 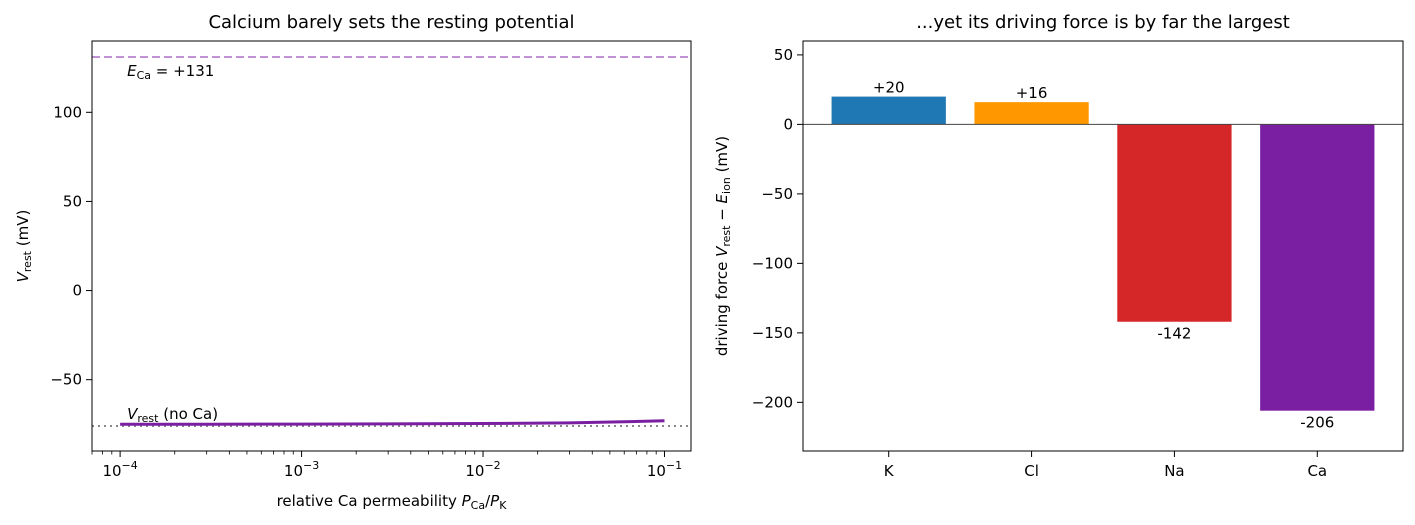 I want to click on category-label: Na, so click(x=1174, y=471).